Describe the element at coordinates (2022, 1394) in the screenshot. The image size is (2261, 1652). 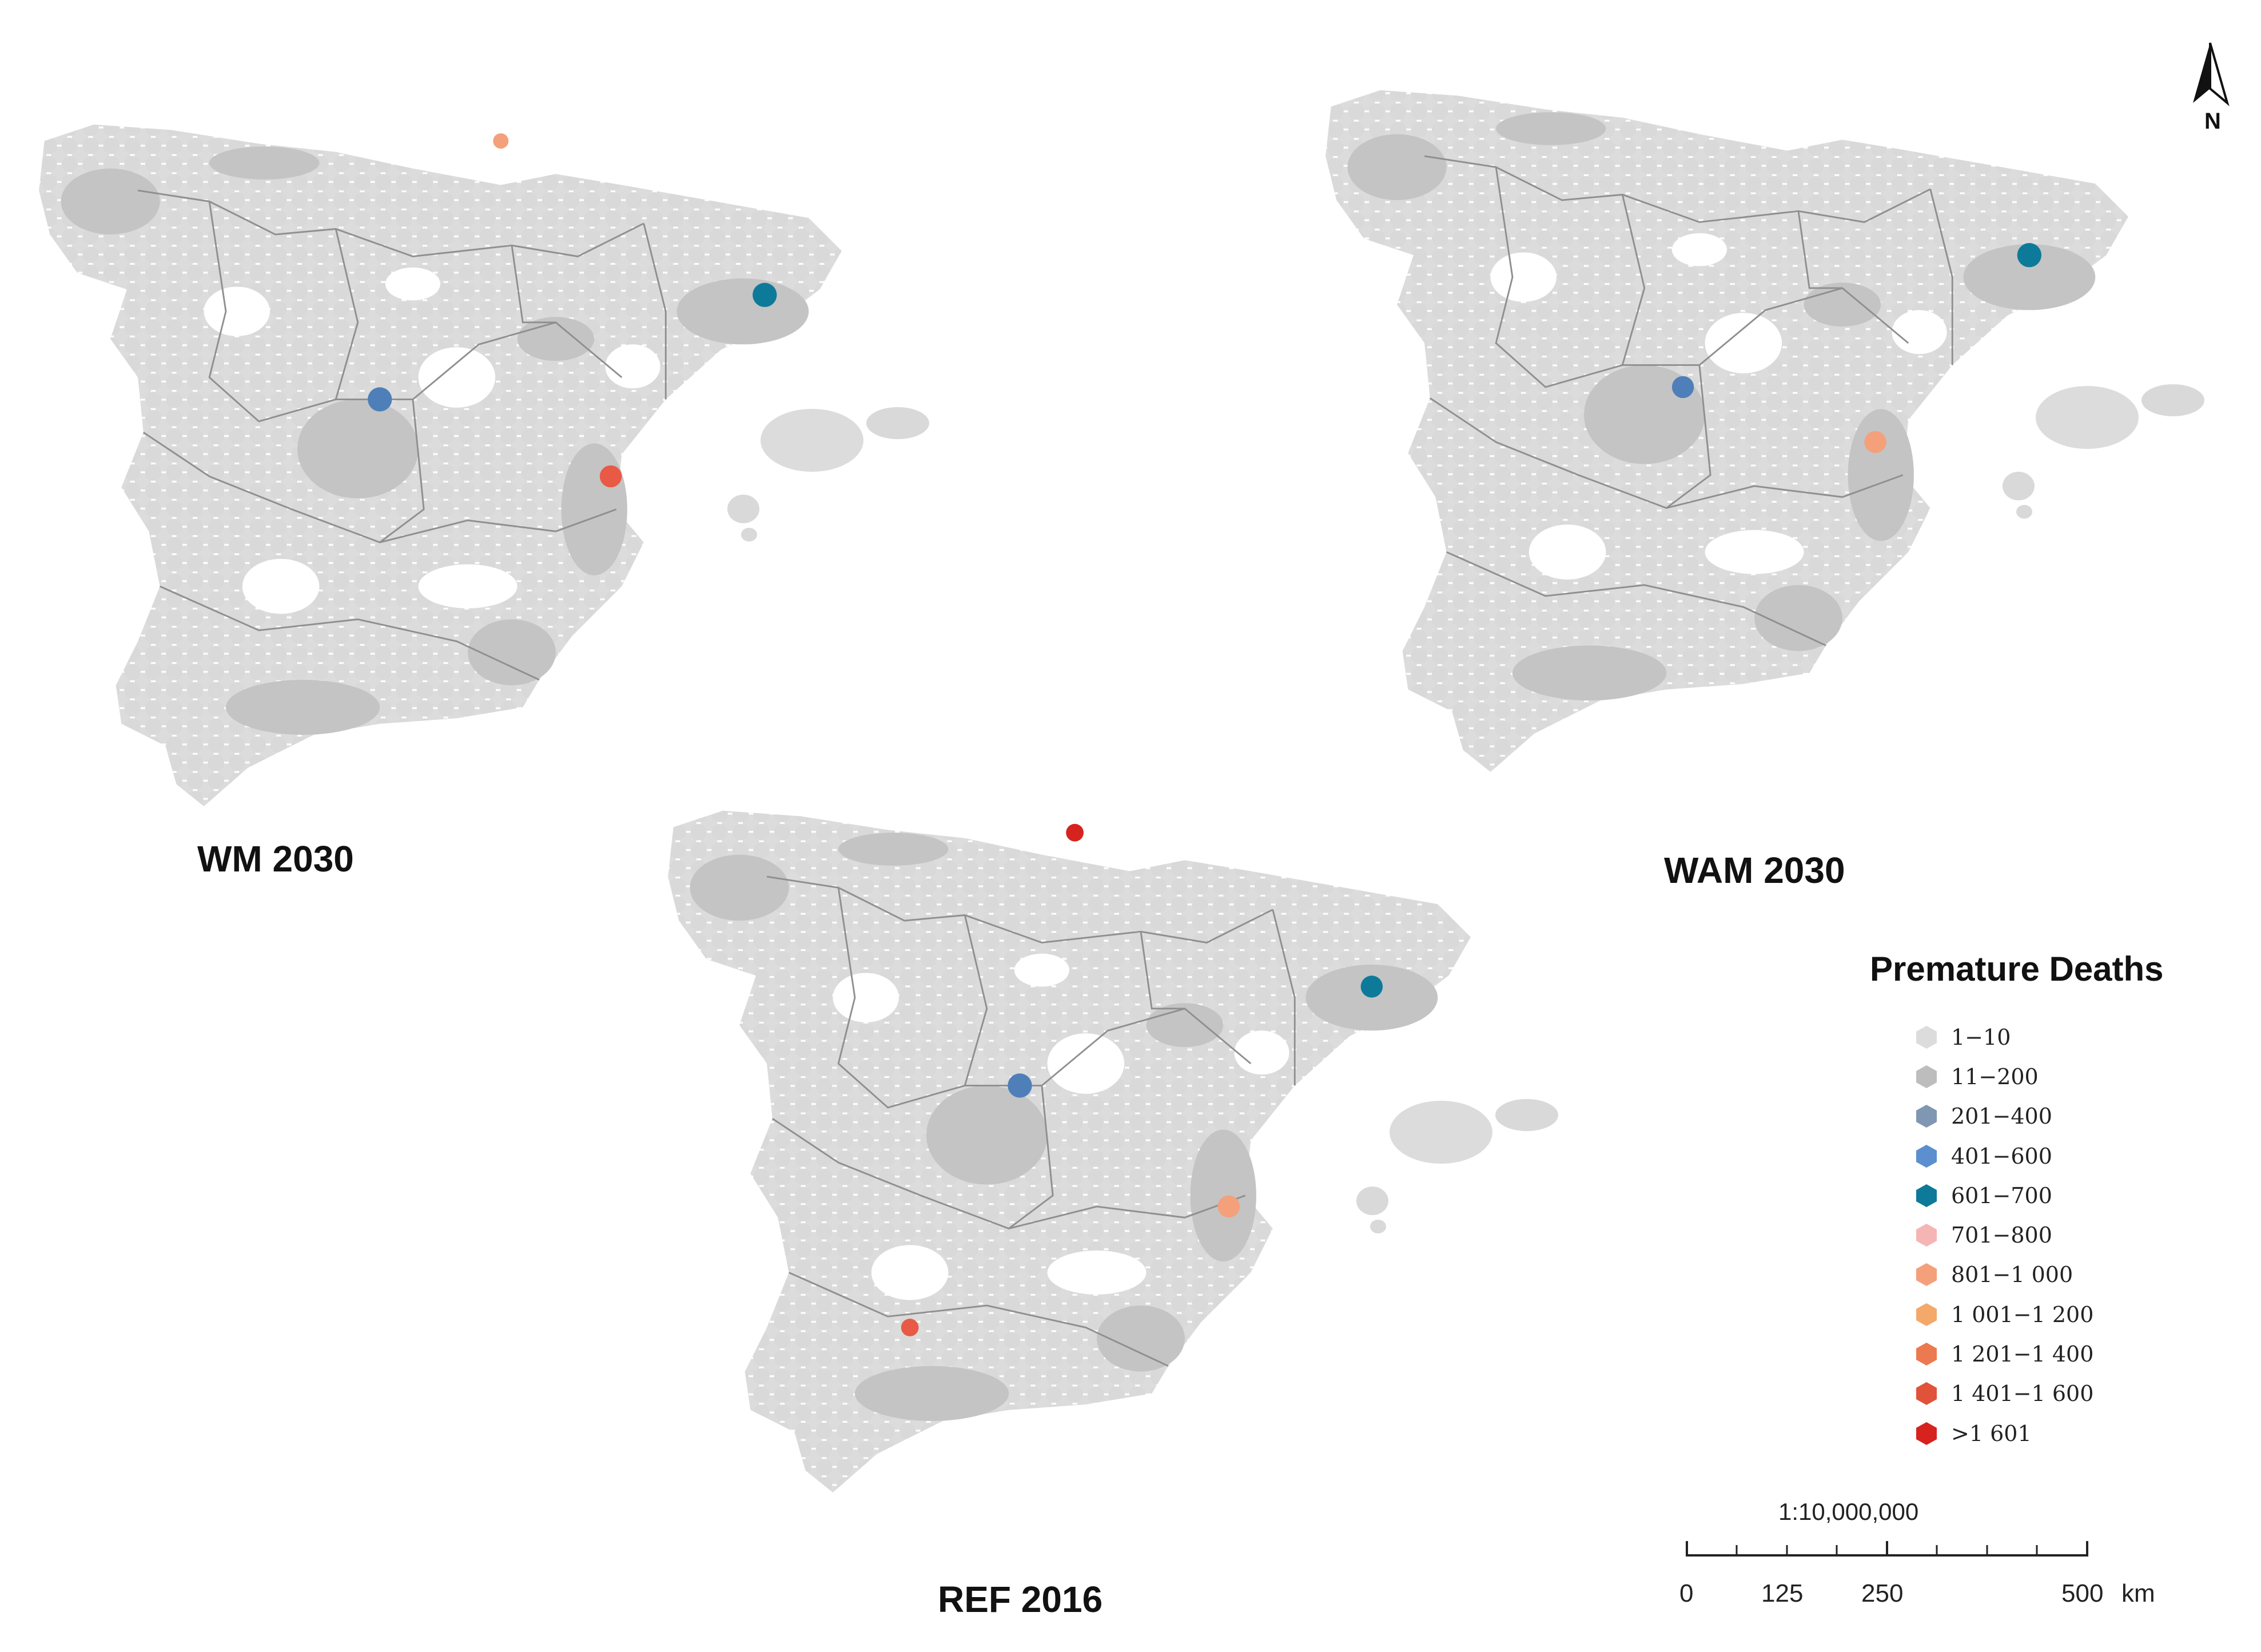
I see `legend-label: 1 401−1 600` at that location.